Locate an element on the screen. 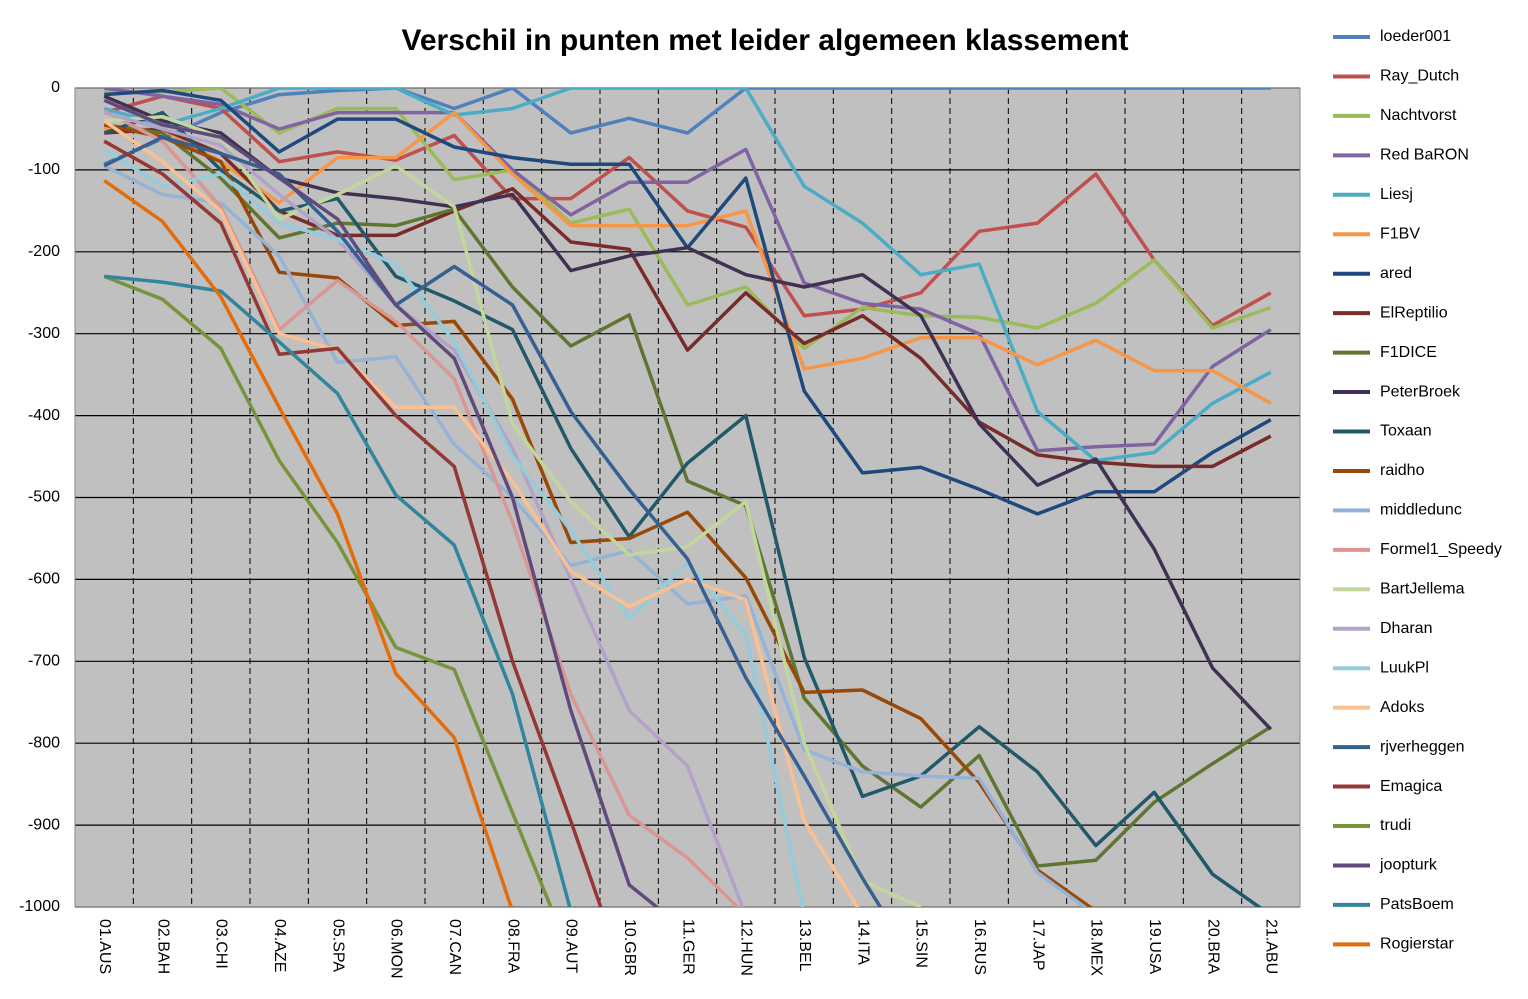  legend-label: F1DICE is located at coordinates (1408, 352).